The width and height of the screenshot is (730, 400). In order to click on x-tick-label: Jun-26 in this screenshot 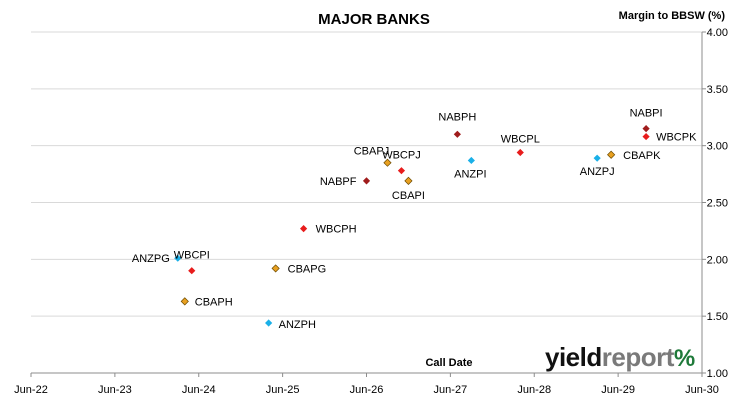, I will do `click(367, 390)`.